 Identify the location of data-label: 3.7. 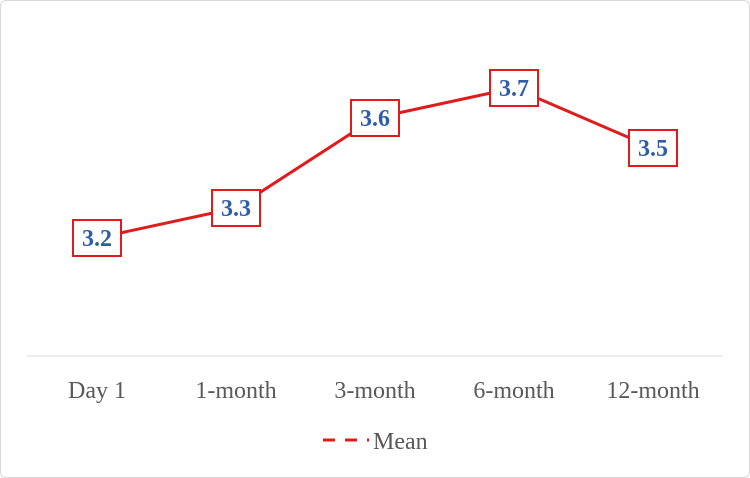
(514, 89).